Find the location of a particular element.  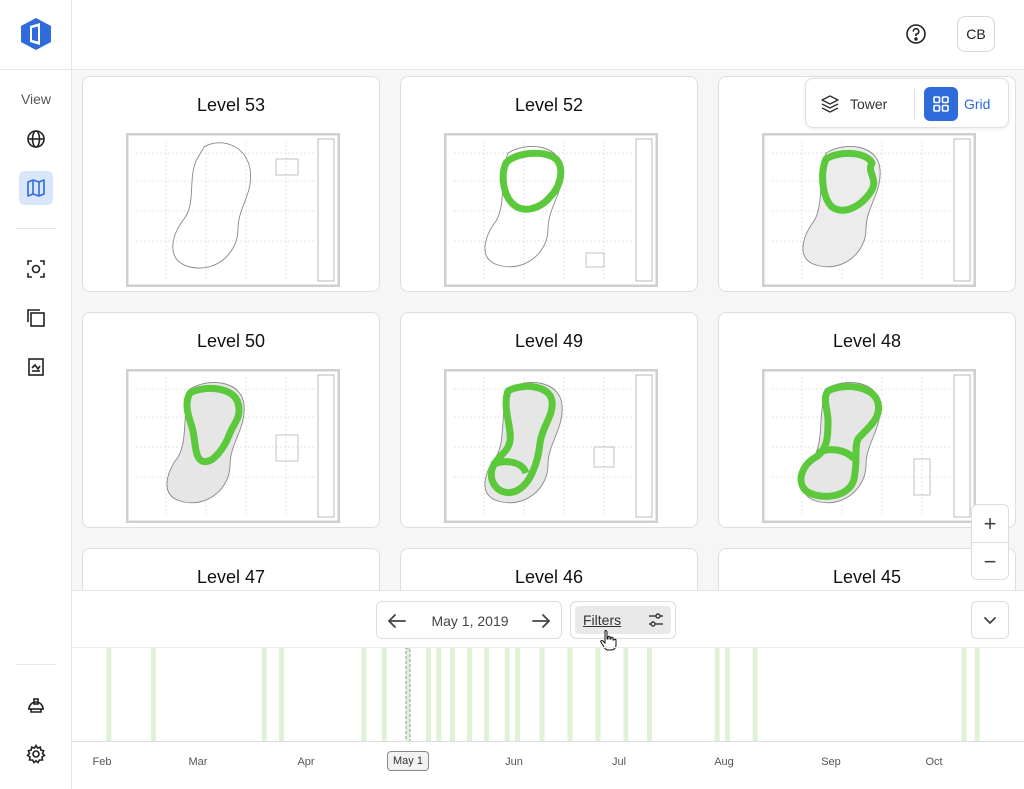

month-label: Aug is located at coordinates (724, 762).